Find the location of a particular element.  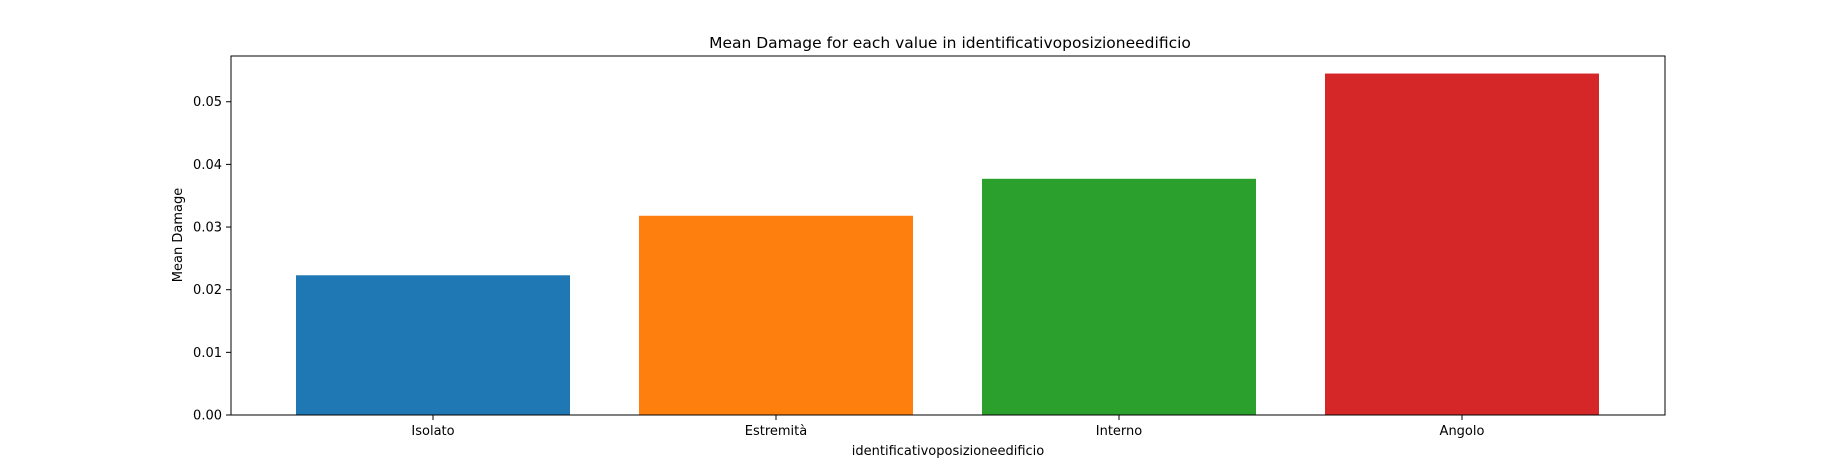

y-tick-label: 0.04 is located at coordinates (207, 165).